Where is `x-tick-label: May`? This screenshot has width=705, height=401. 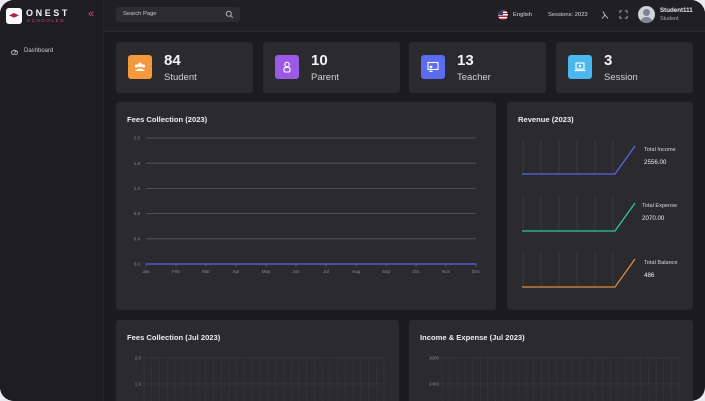
x-tick-label: May is located at coordinates (266, 271).